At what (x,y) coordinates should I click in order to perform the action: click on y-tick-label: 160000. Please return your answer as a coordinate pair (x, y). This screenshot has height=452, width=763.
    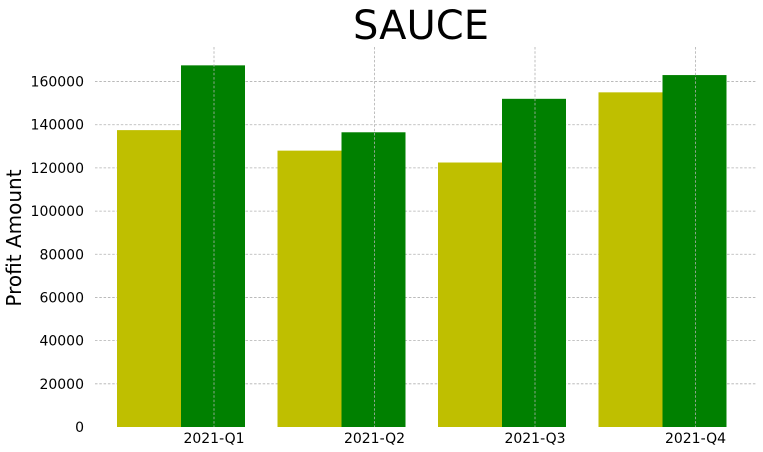
    Looking at the image, I should click on (57, 83).